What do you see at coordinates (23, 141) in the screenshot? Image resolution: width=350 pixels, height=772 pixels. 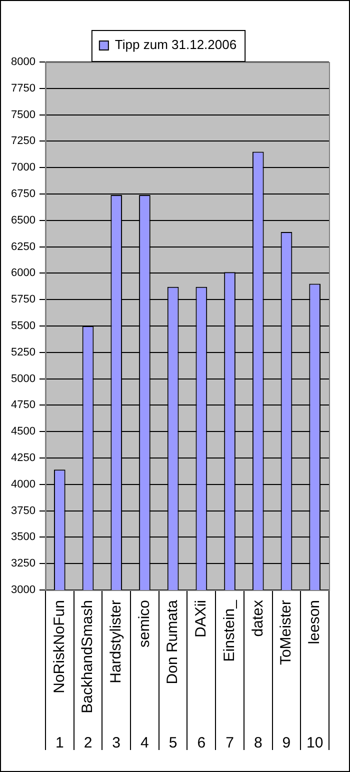 I see `y-tick-label: 7250` at bounding box center [23, 141].